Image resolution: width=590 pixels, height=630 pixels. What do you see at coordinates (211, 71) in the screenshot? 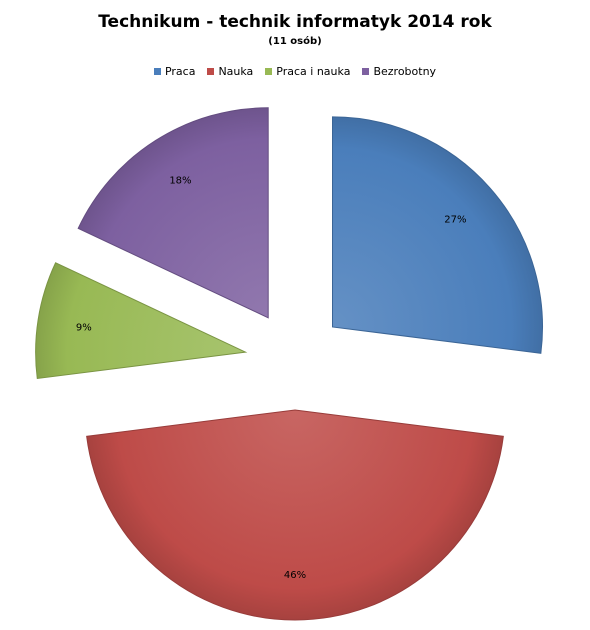
I see `legend-swatch-nauka` at bounding box center [211, 71].